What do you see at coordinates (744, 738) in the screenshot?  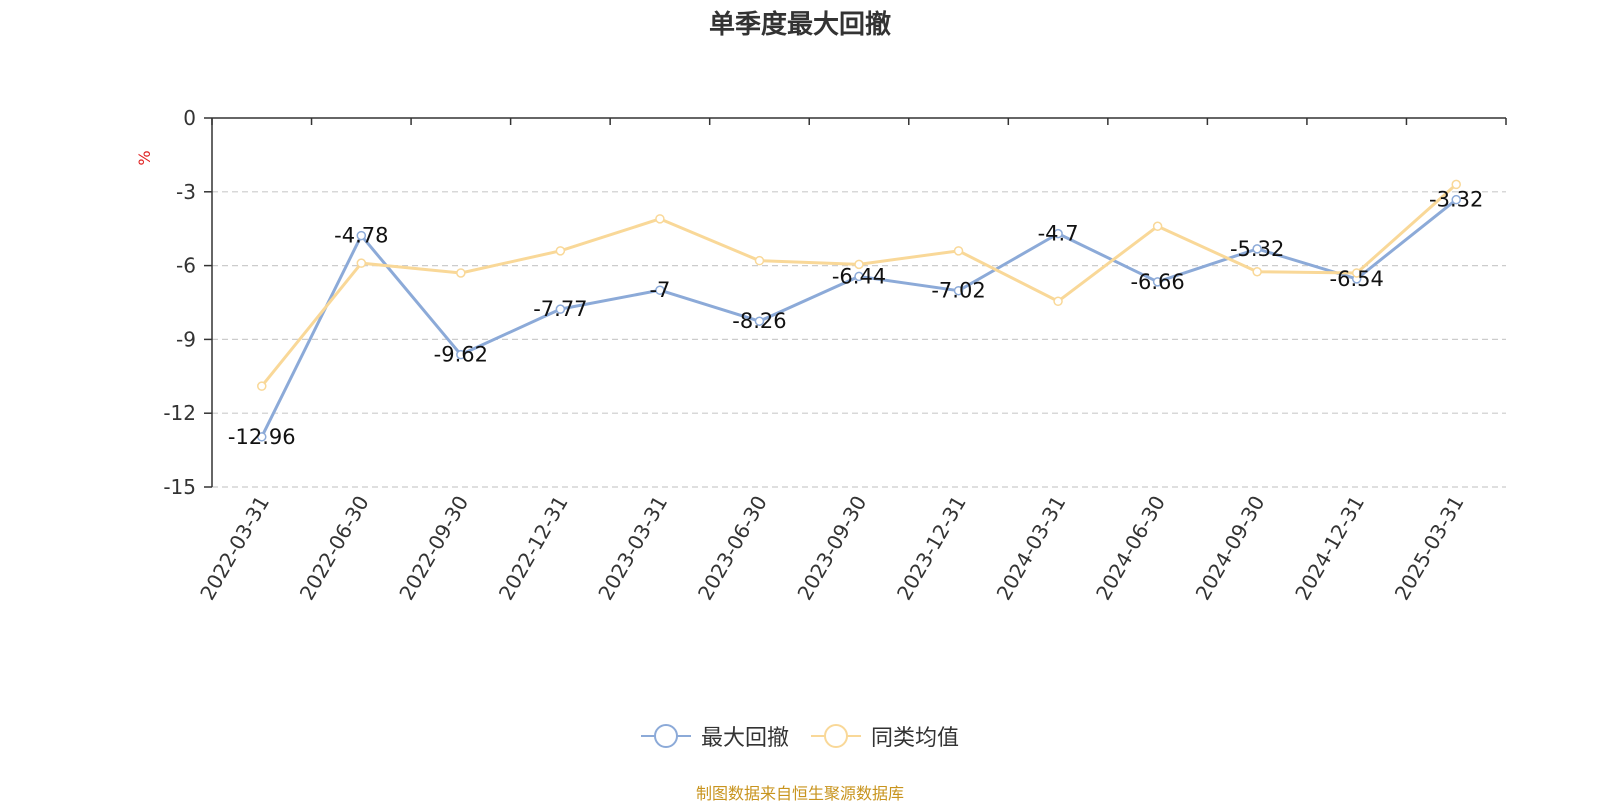 I see `legend-label: 最大回撤` at bounding box center [744, 738].